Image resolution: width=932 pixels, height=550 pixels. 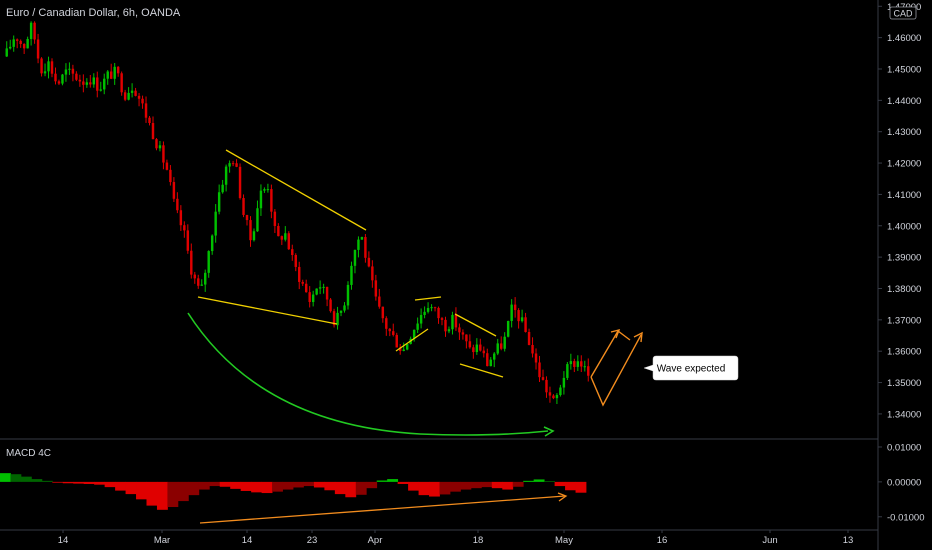 I want to click on macd-axis: 0.01000 0.00000 -0.01000, so click(x=901, y=482).